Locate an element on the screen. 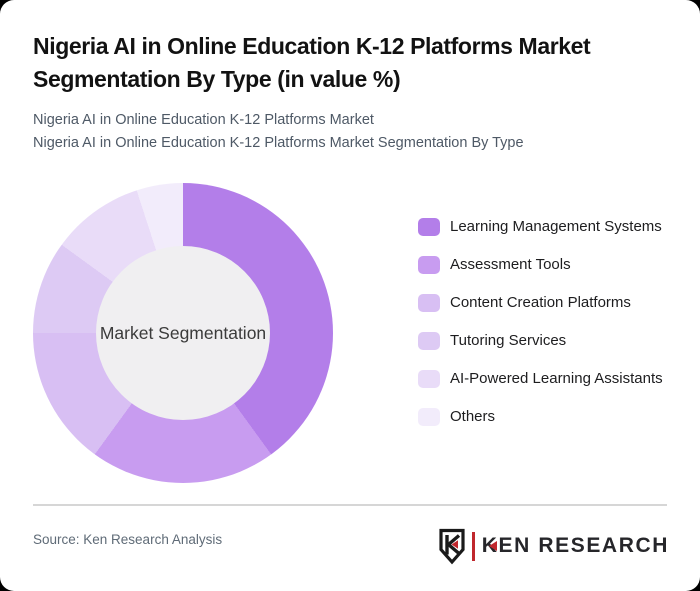 This screenshot has width=700, height=591. source-text: Source: Ken Research Analysis is located at coordinates (128, 539).